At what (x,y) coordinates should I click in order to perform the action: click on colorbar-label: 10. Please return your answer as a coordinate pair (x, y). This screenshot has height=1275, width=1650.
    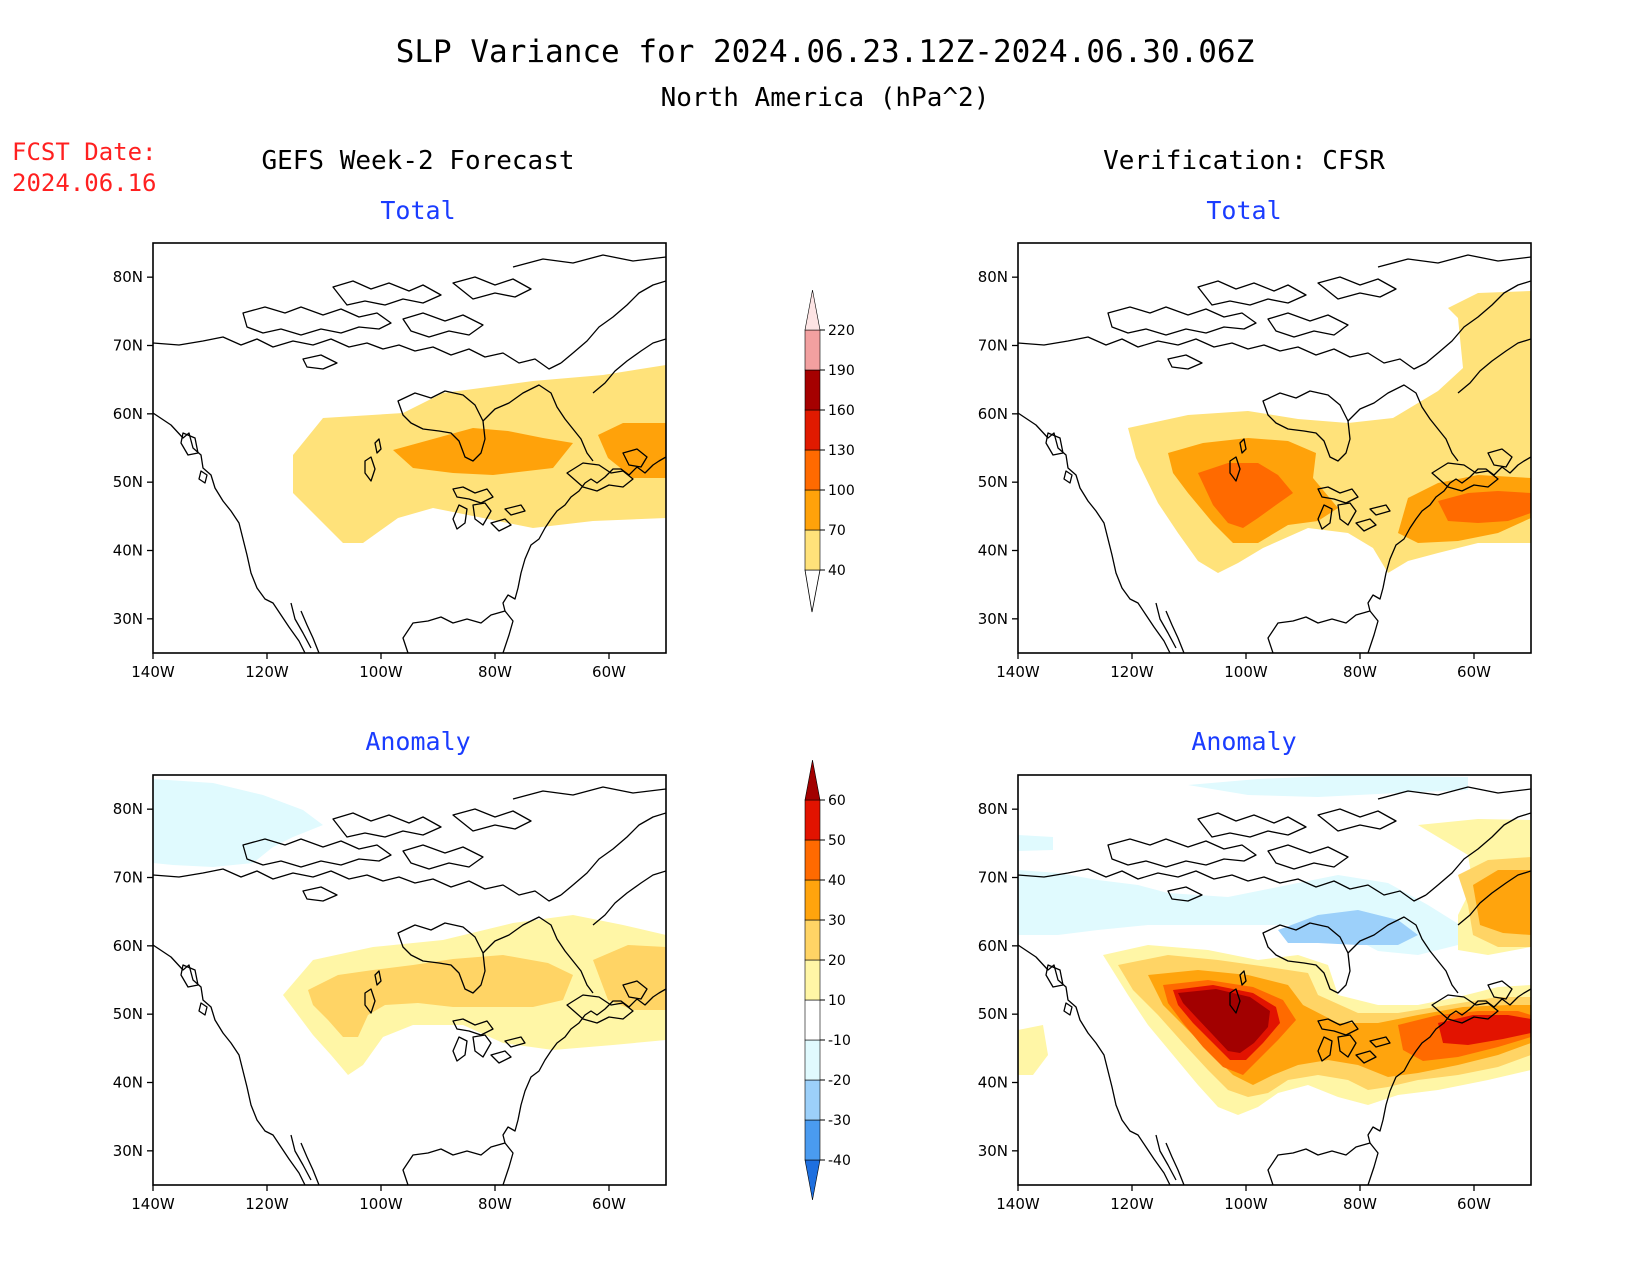
    Looking at the image, I should click on (837, 1001).